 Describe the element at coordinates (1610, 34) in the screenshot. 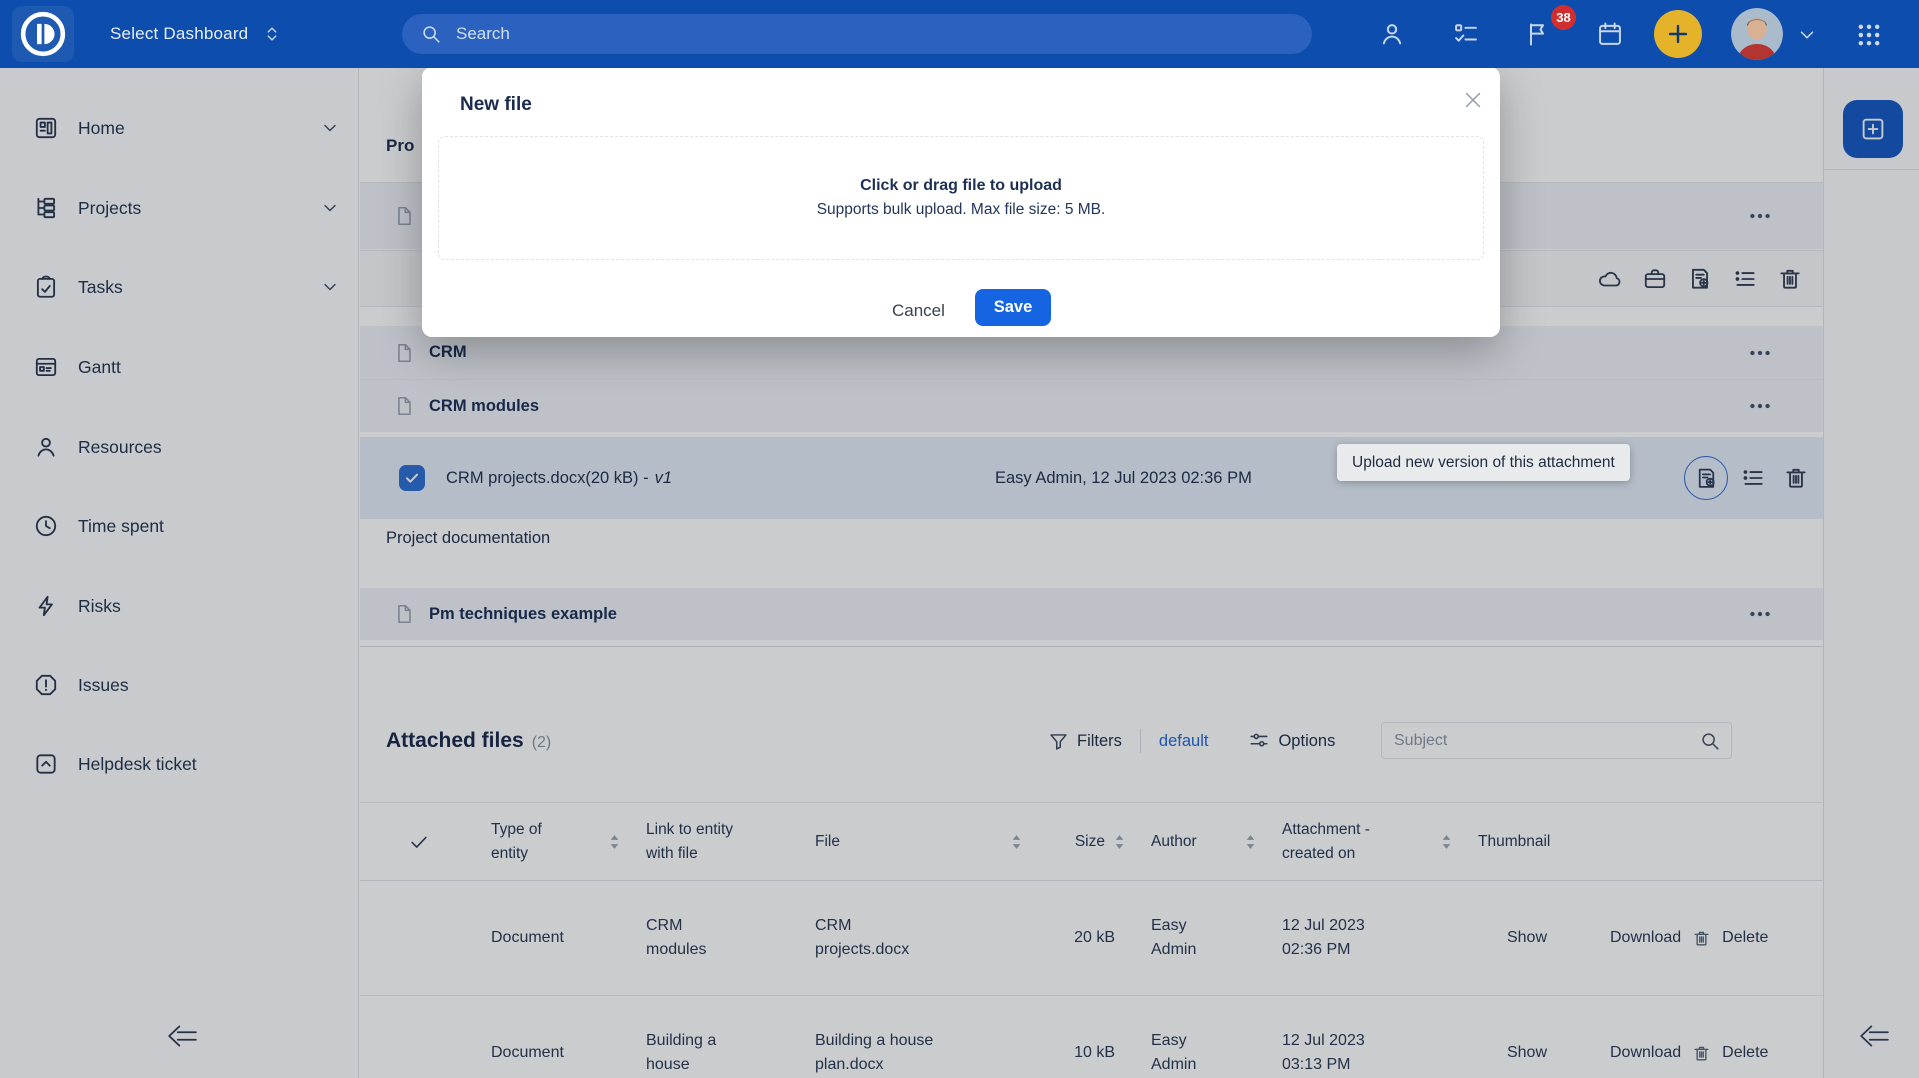

I see `calendar-icon` at that location.